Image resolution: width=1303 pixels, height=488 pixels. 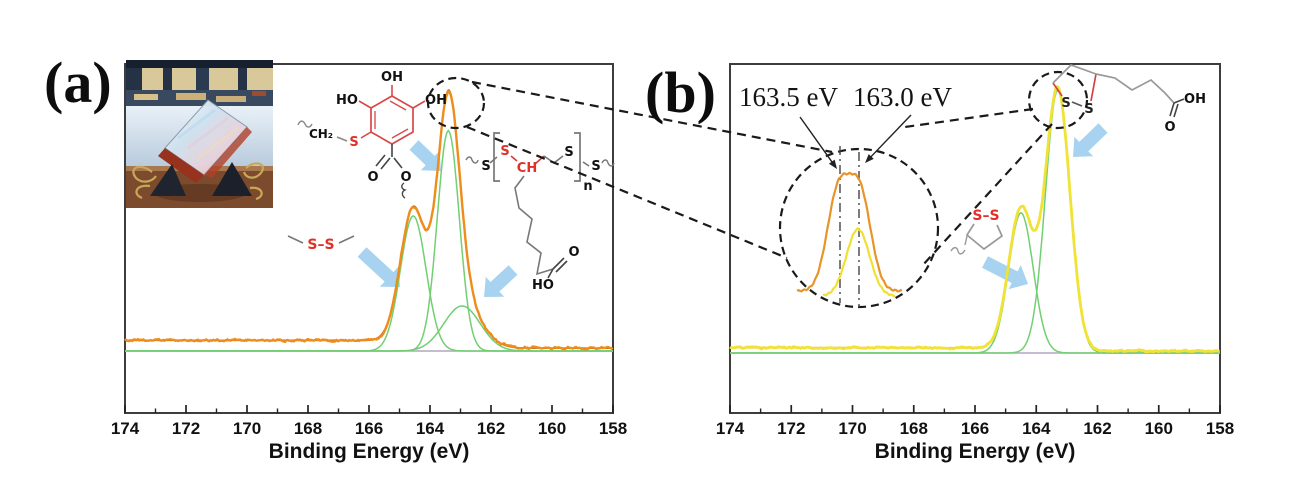 I want to click on device-film, so click(x=181, y=165).